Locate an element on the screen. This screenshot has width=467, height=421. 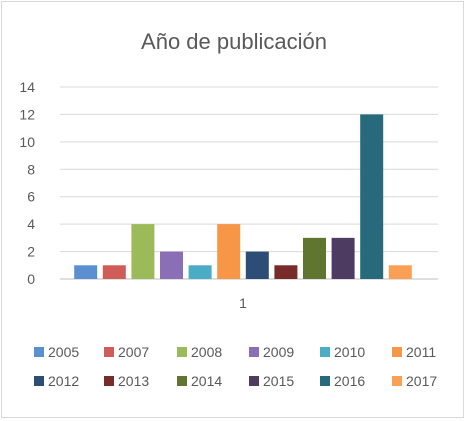
legend-label: 2005 is located at coordinates (63, 352).